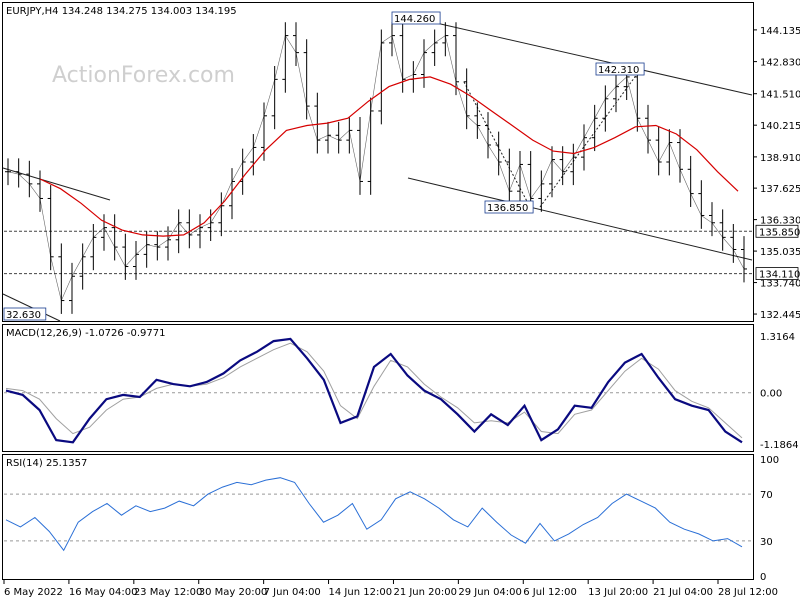  Describe the element at coordinates (748, 592) in the screenshot. I see `x-tick-label: 28 Jul 12:00` at that location.